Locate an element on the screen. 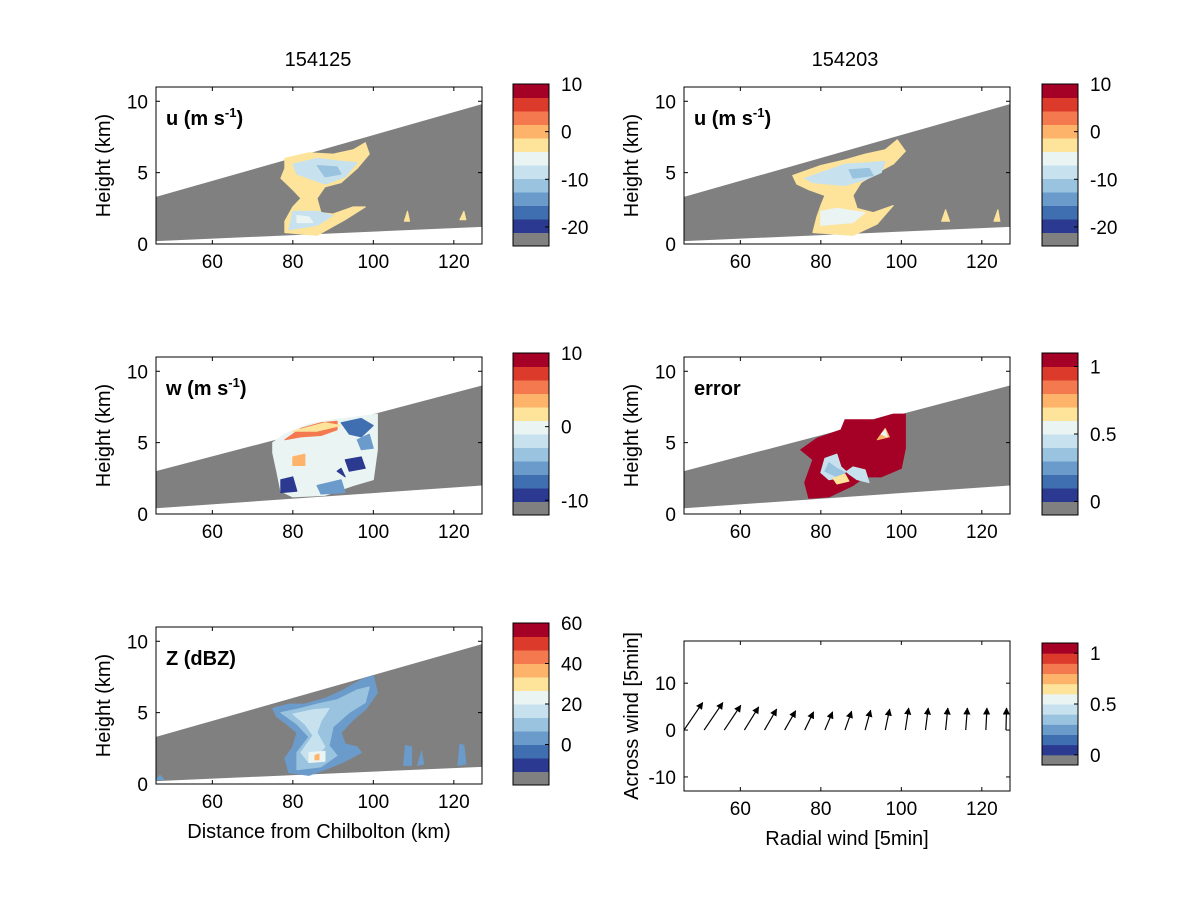 This screenshot has width=1200, height=900. colorbar-w: 10 0 -10 is located at coordinates (550, 430).